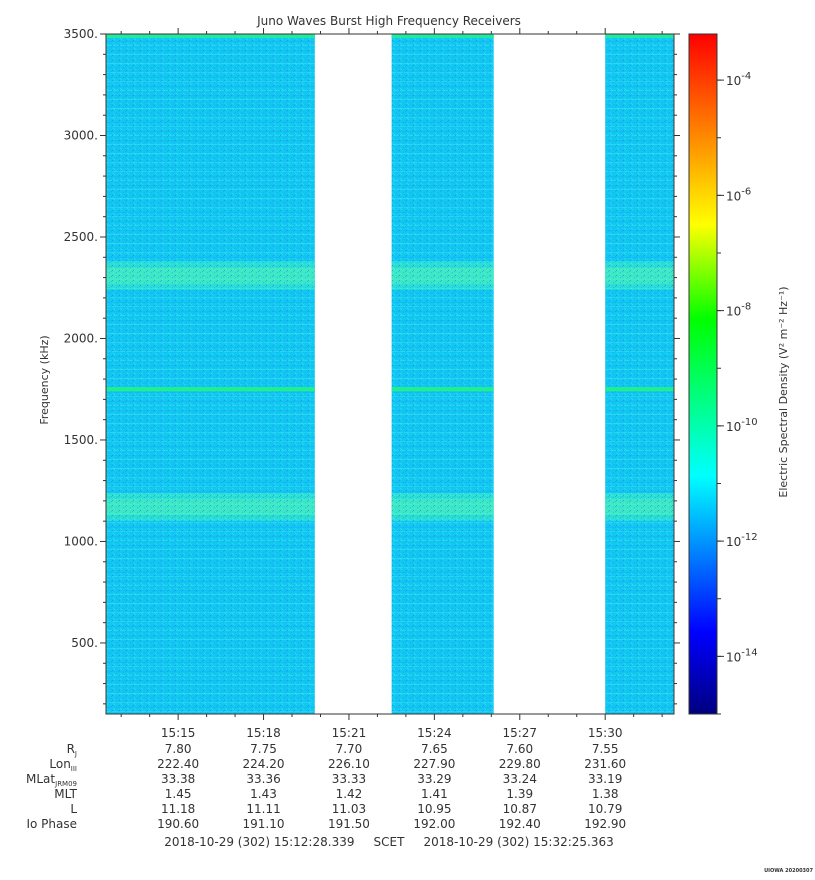 Image resolution: width=815 pixels, height=880 pixels. I want to click on ephemeris-value: 1.45, so click(178, 794).